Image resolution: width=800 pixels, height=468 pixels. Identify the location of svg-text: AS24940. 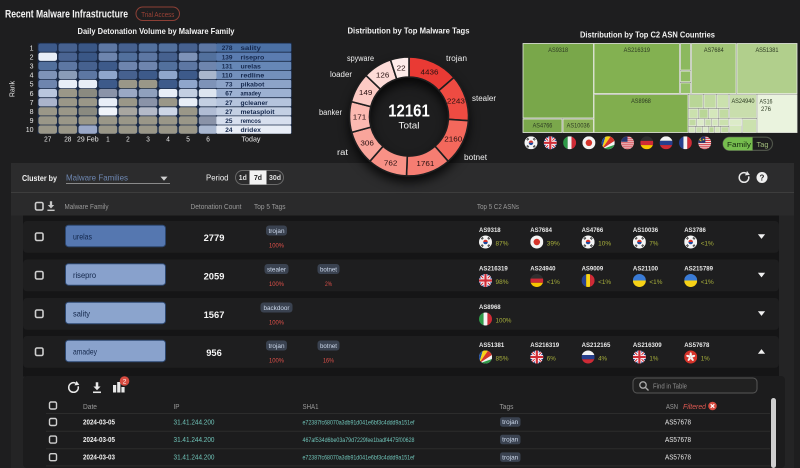
(743, 102).